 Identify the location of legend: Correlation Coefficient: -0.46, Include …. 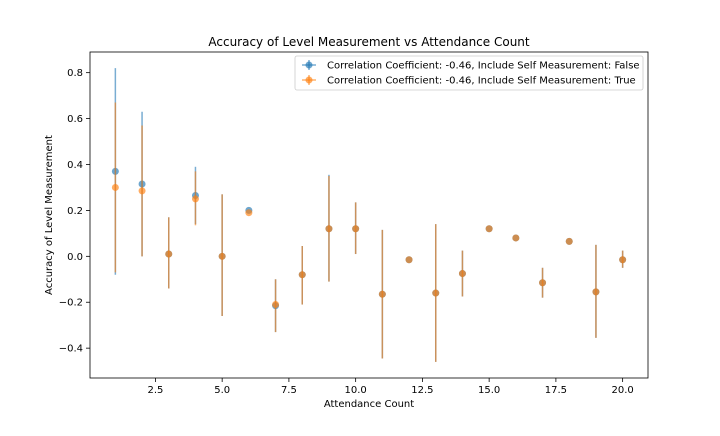
(469, 73).